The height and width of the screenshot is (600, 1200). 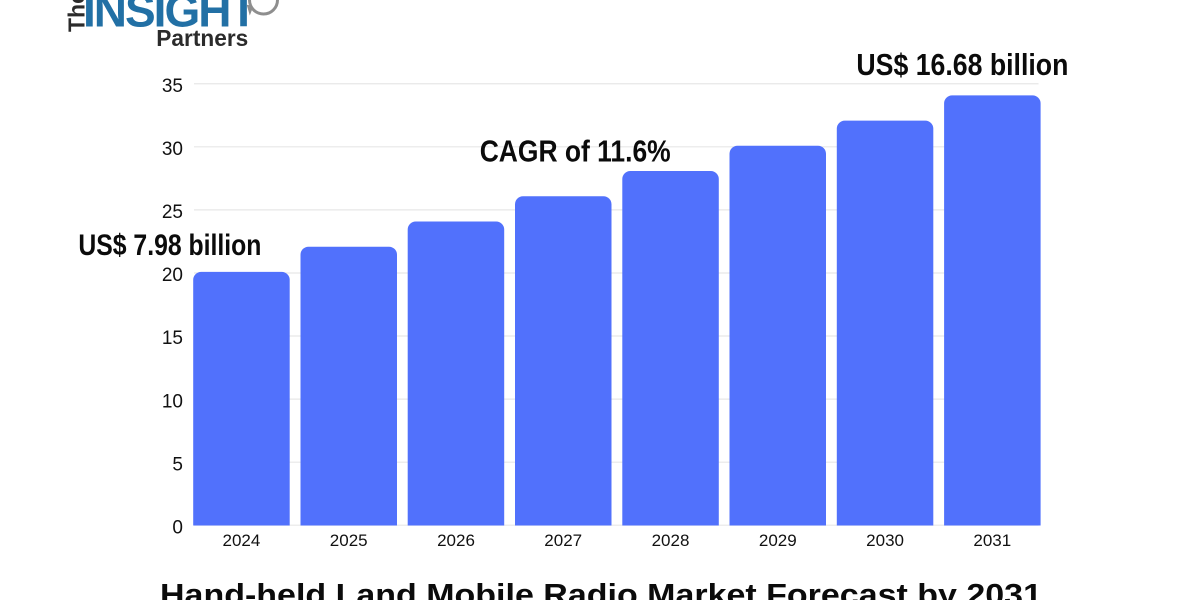 What do you see at coordinates (575, 151) in the screenshot?
I see `svg-text: CAGR of 11.6%` at bounding box center [575, 151].